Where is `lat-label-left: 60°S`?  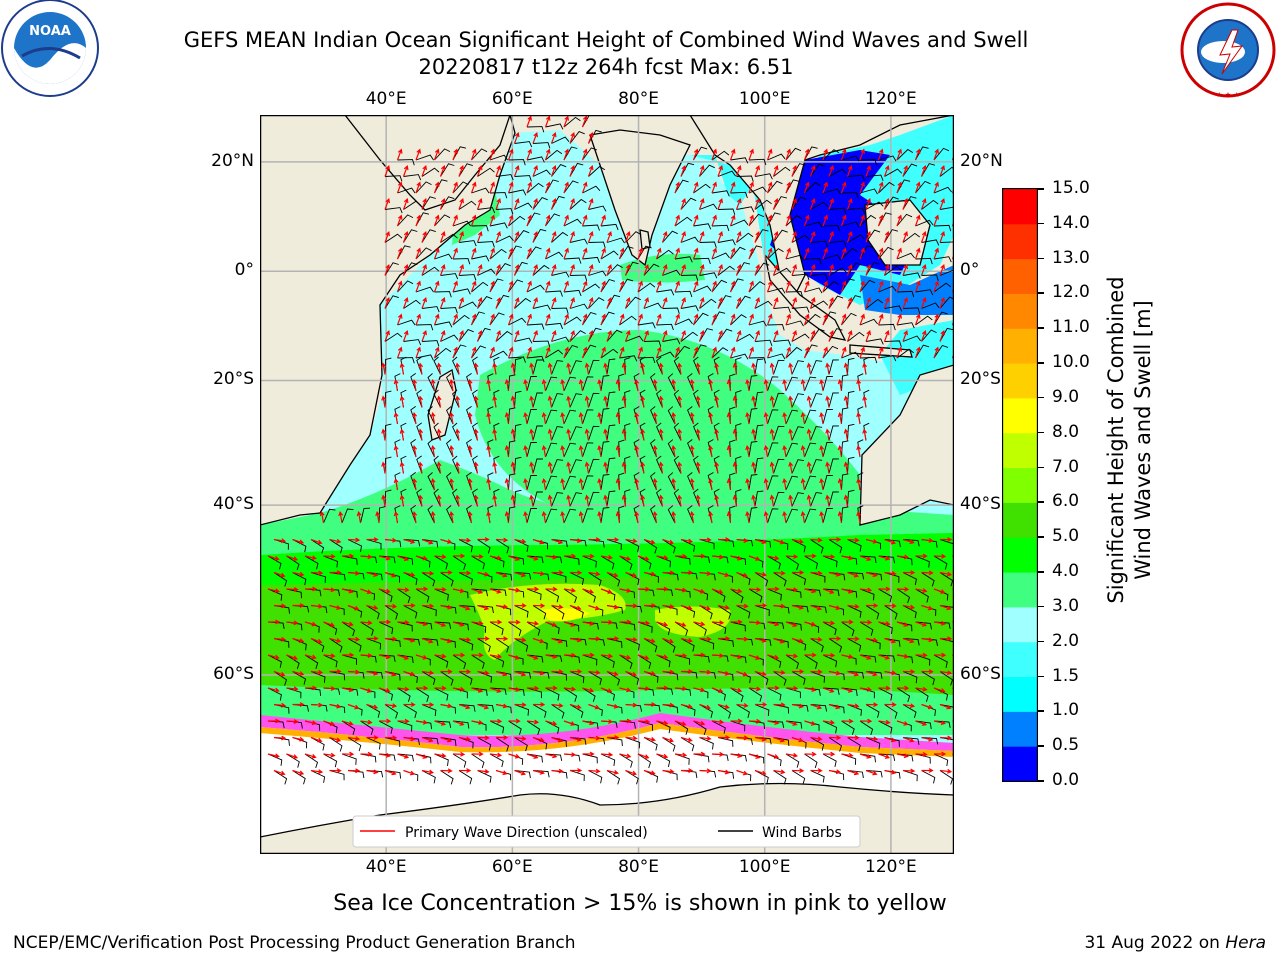
lat-label-left: 60°S is located at coordinates (233, 673).